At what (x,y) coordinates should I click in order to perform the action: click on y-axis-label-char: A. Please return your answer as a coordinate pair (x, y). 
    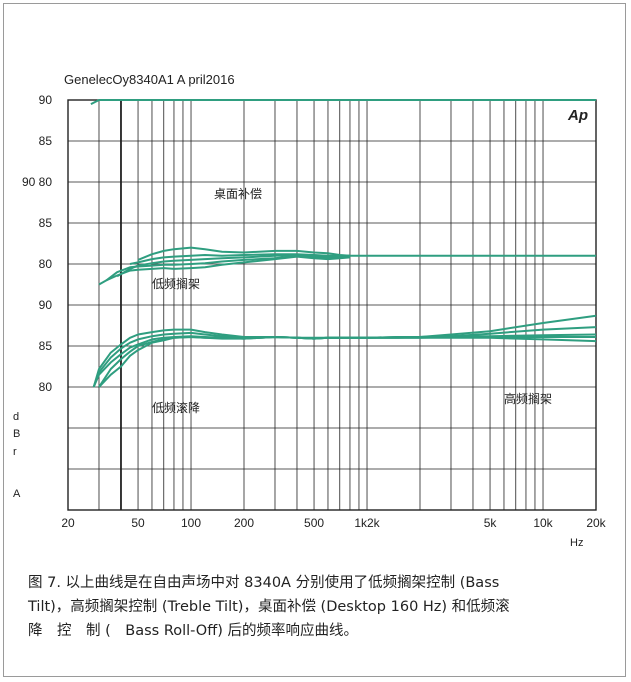
    Looking at the image, I should click on (17, 494).